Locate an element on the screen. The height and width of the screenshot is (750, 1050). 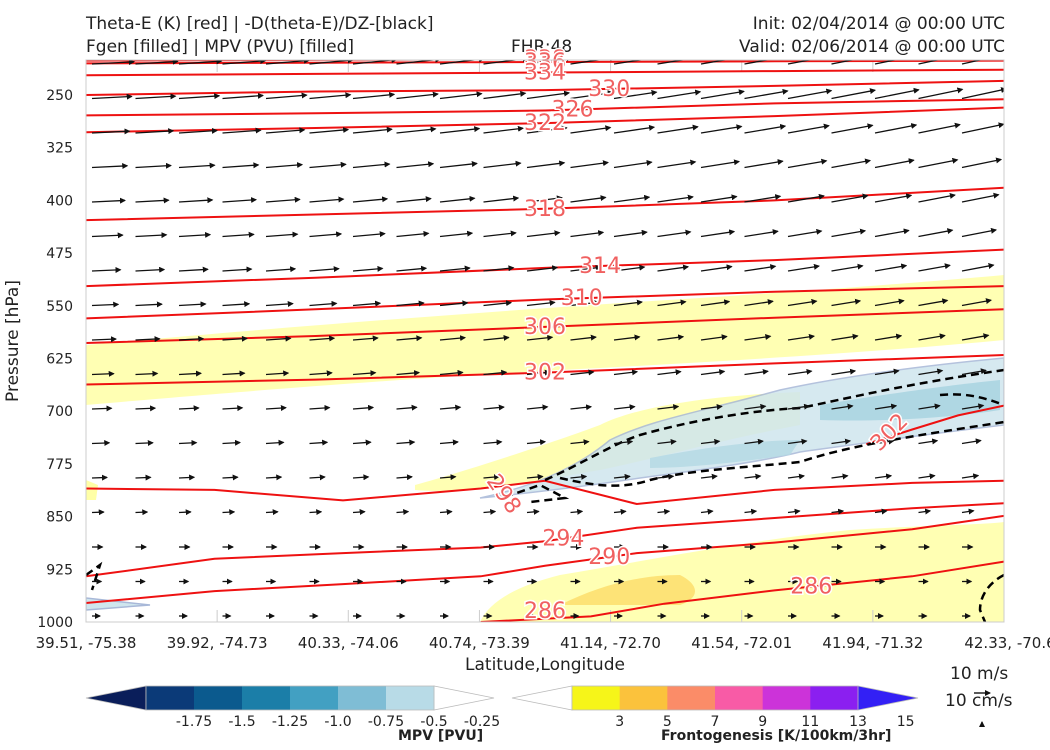
fgen-colorbar: 3 5 7 9 11 13 15 is located at coordinates (715, 707).